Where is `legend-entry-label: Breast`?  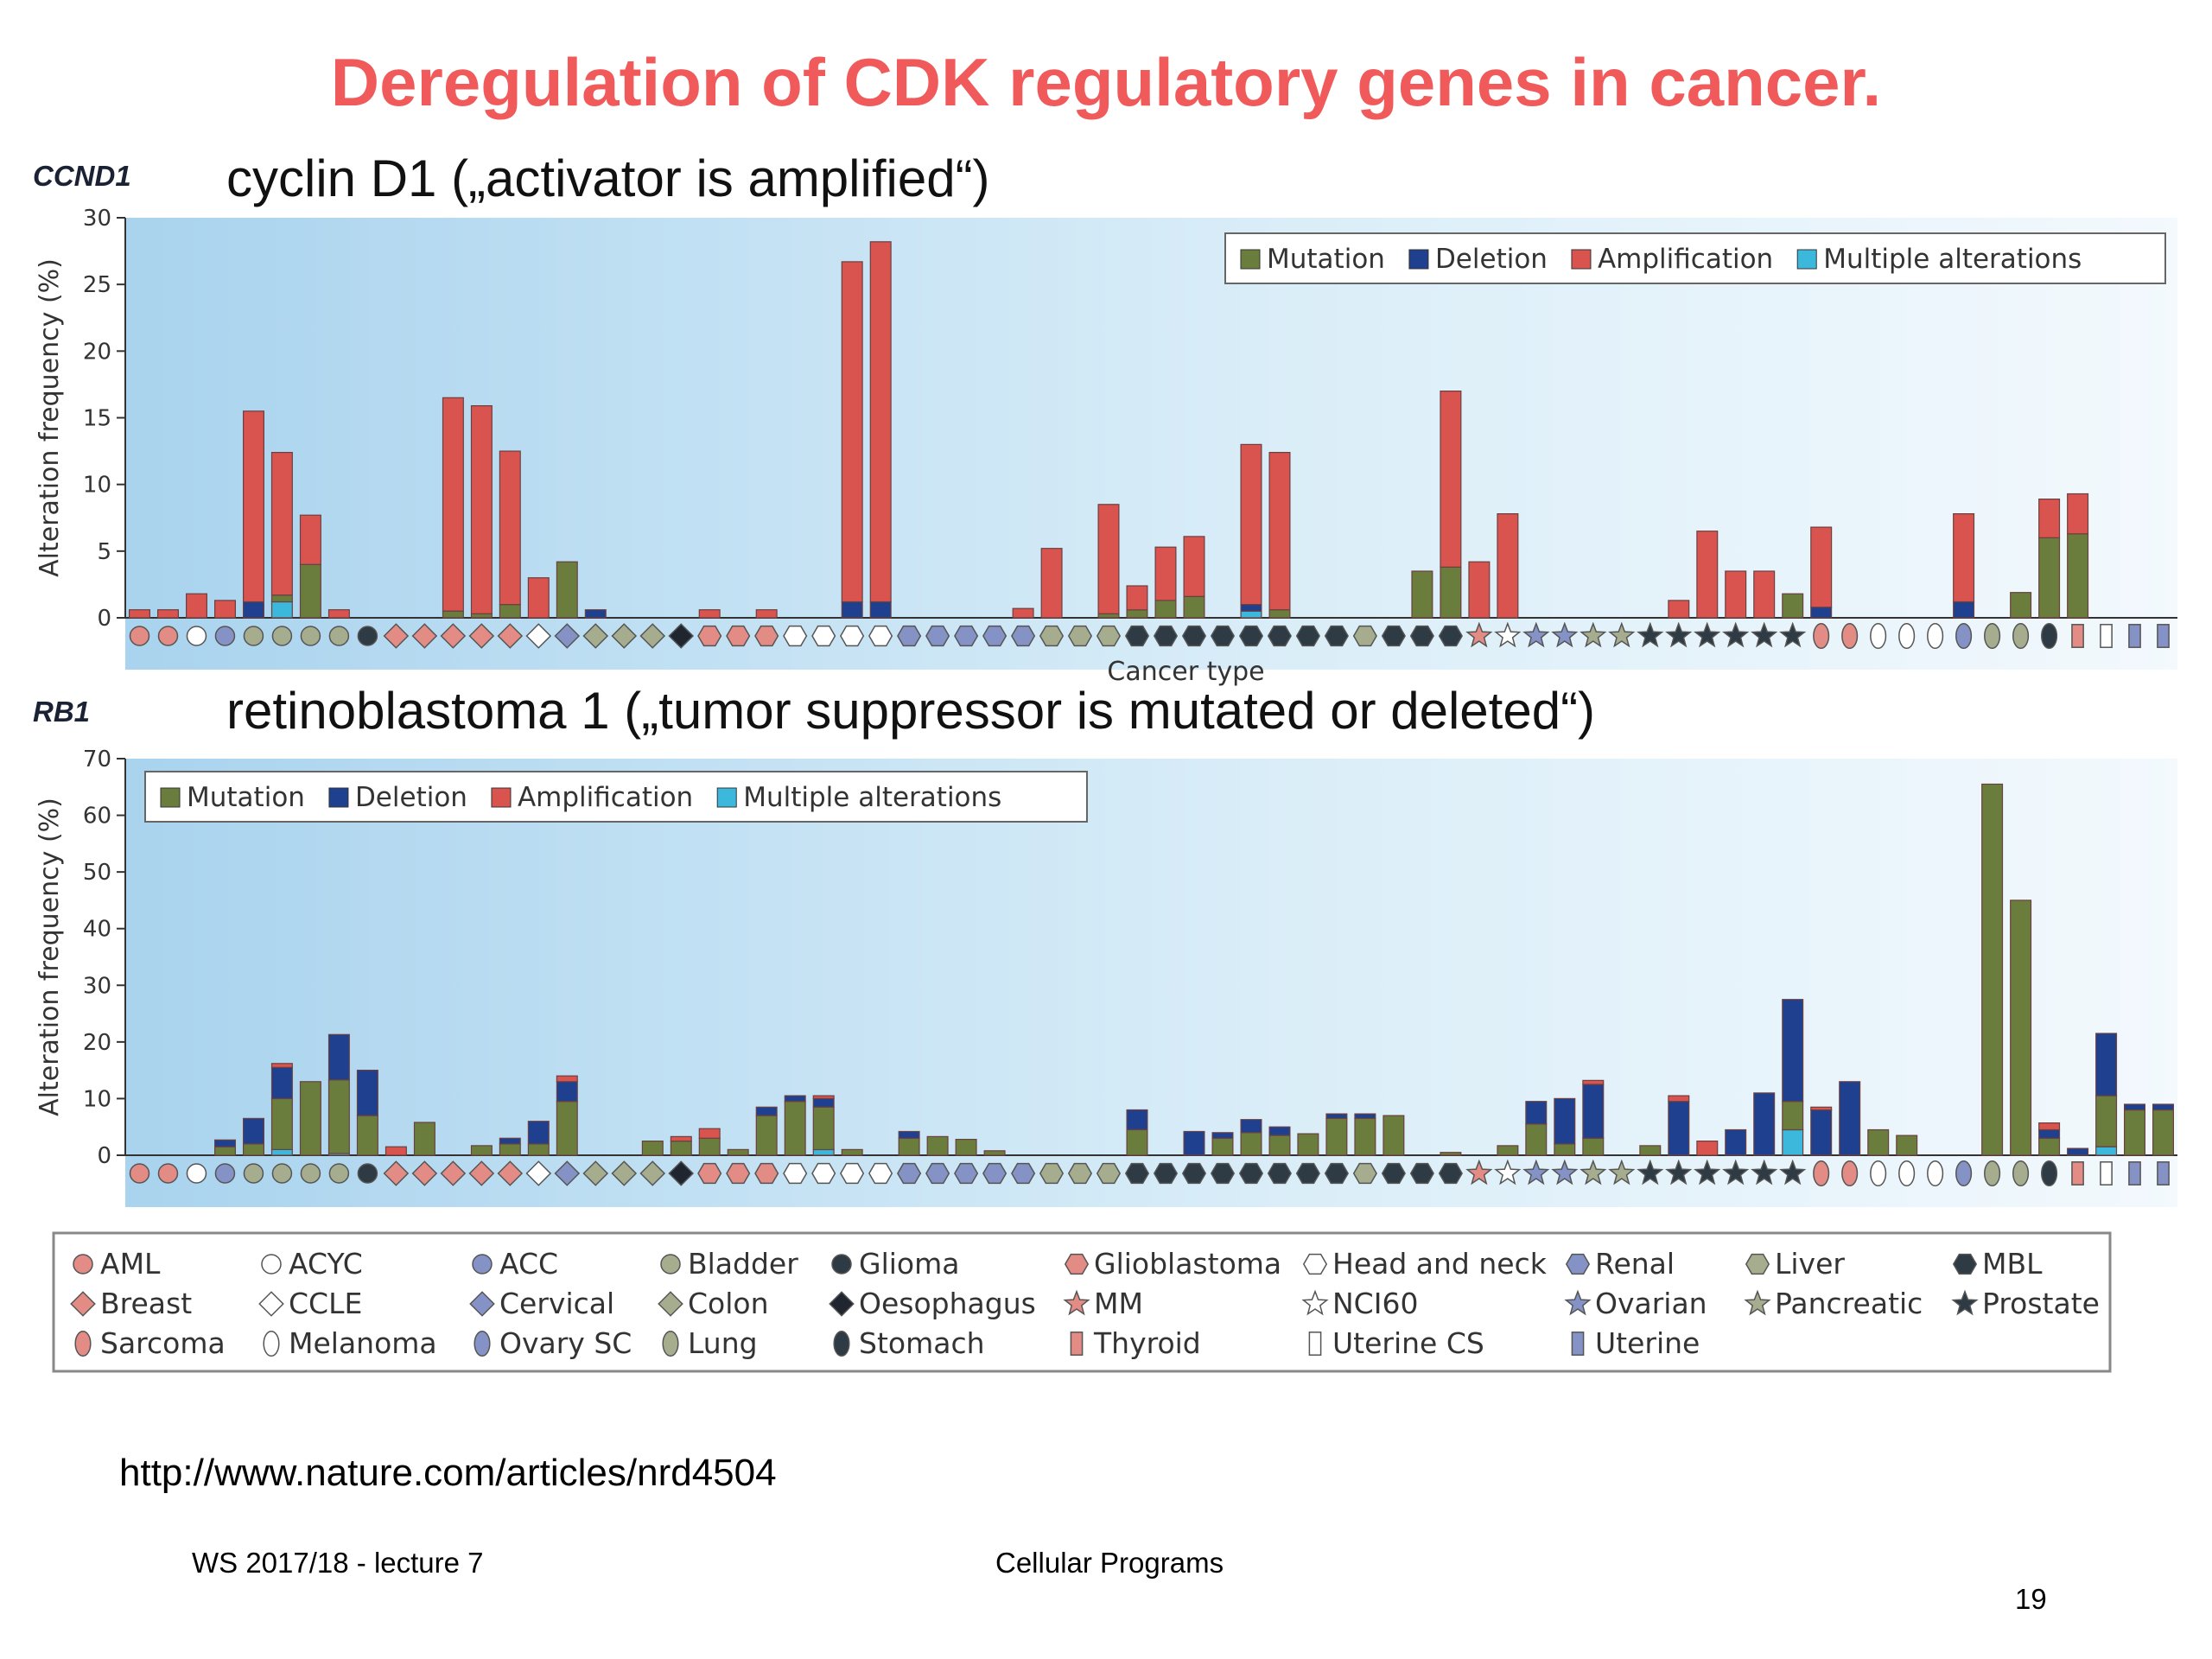
legend-entry-label: Breast is located at coordinates (146, 1303).